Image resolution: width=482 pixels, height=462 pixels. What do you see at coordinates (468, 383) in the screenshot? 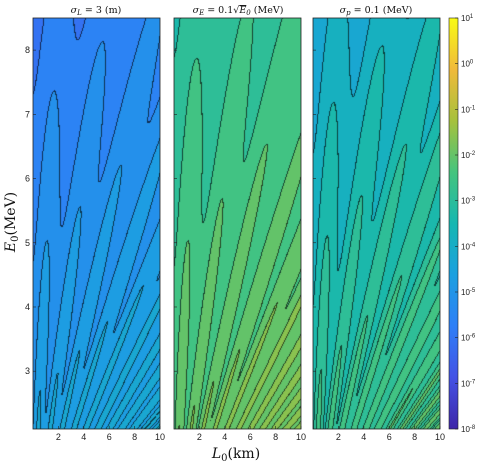
I see `colorbar-tick-label: 10-7` at bounding box center [468, 383].